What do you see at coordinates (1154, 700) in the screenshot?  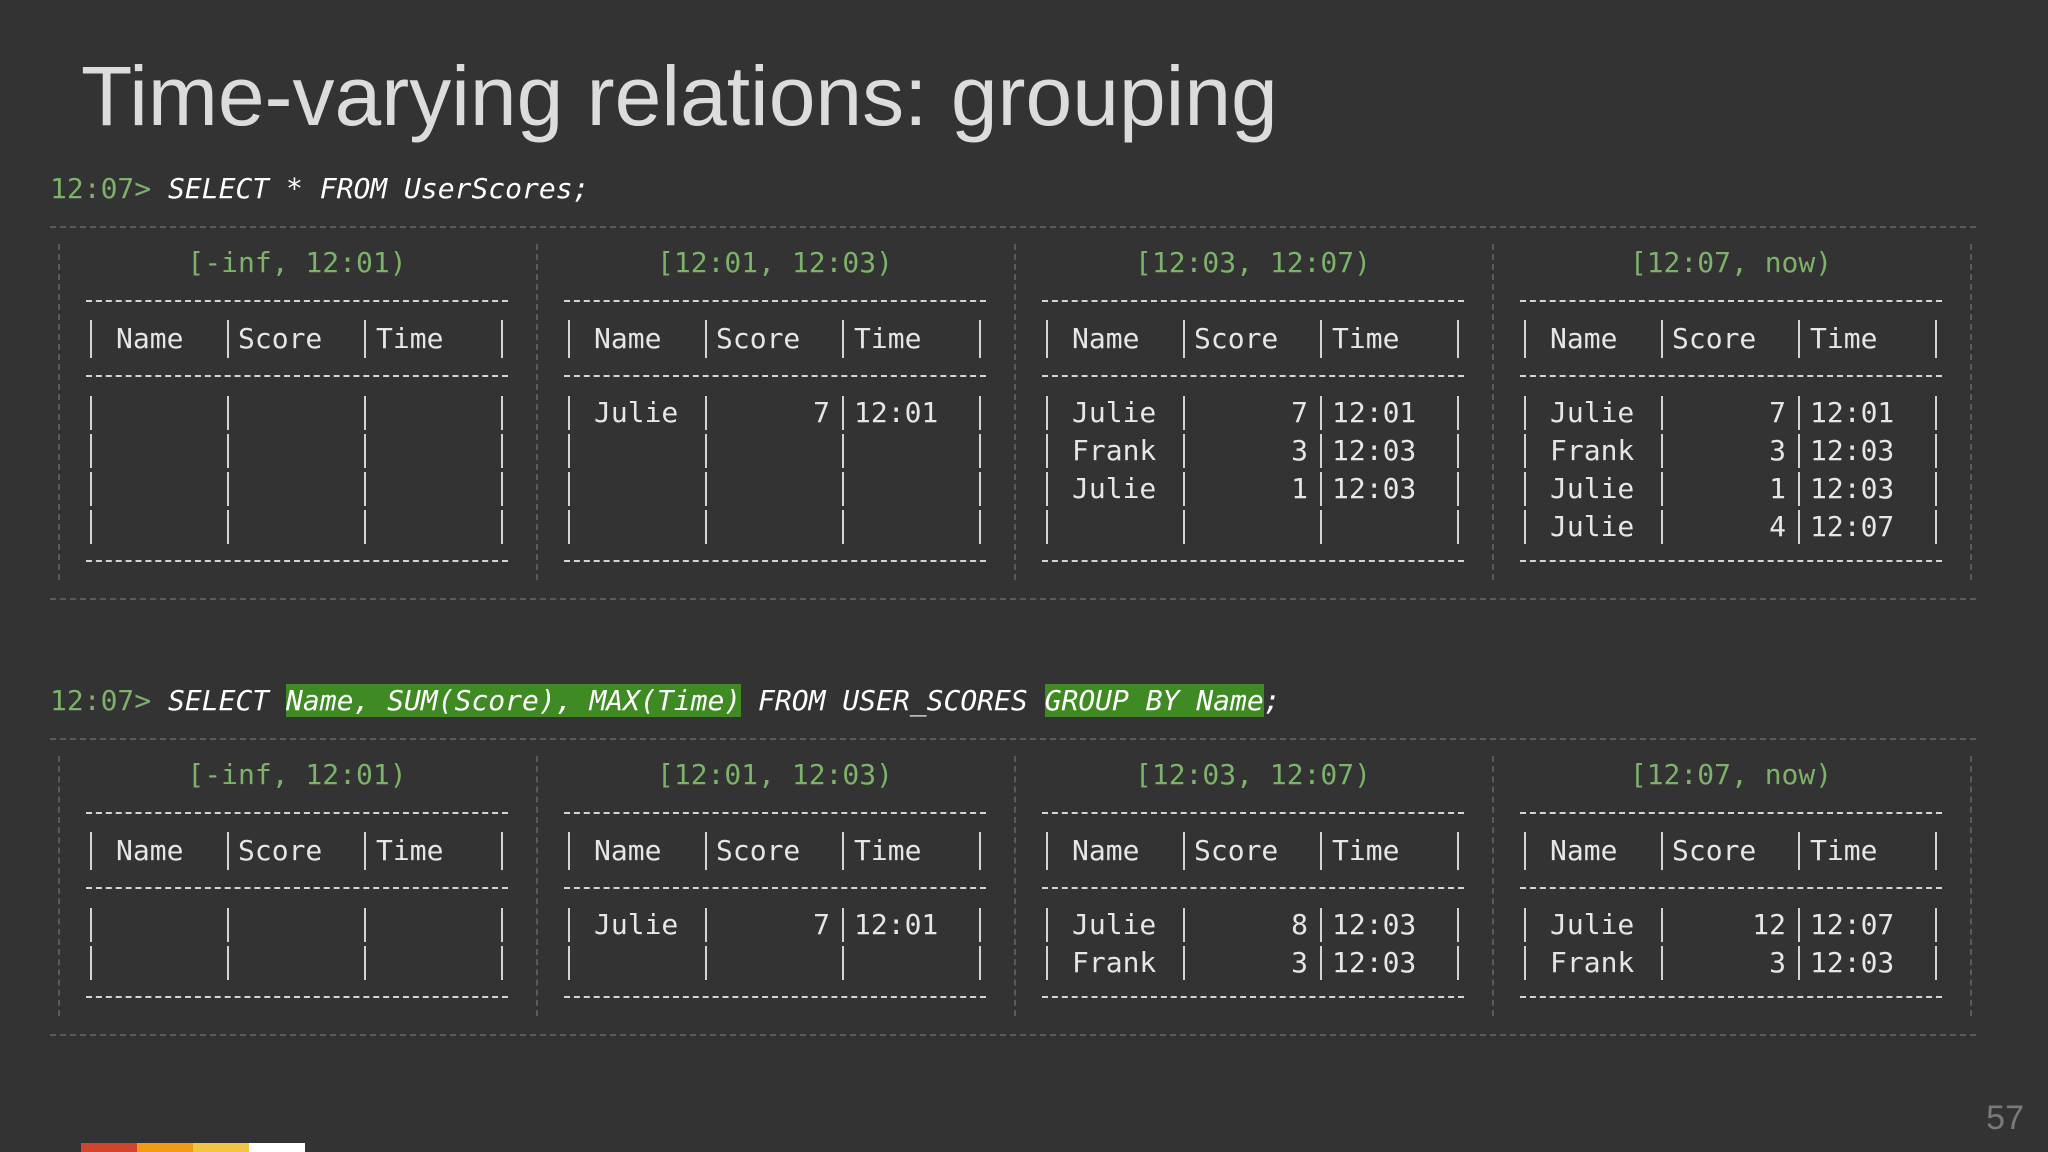 I see `sql-highlight: GROUP BY Name` at bounding box center [1154, 700].